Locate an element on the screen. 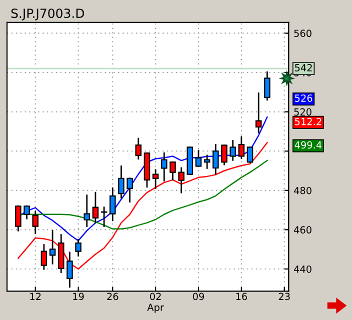 Image resolution: width=352 pixels, height=320 pixels. y-tick-label: 440 is located at coordinates (303, 269).